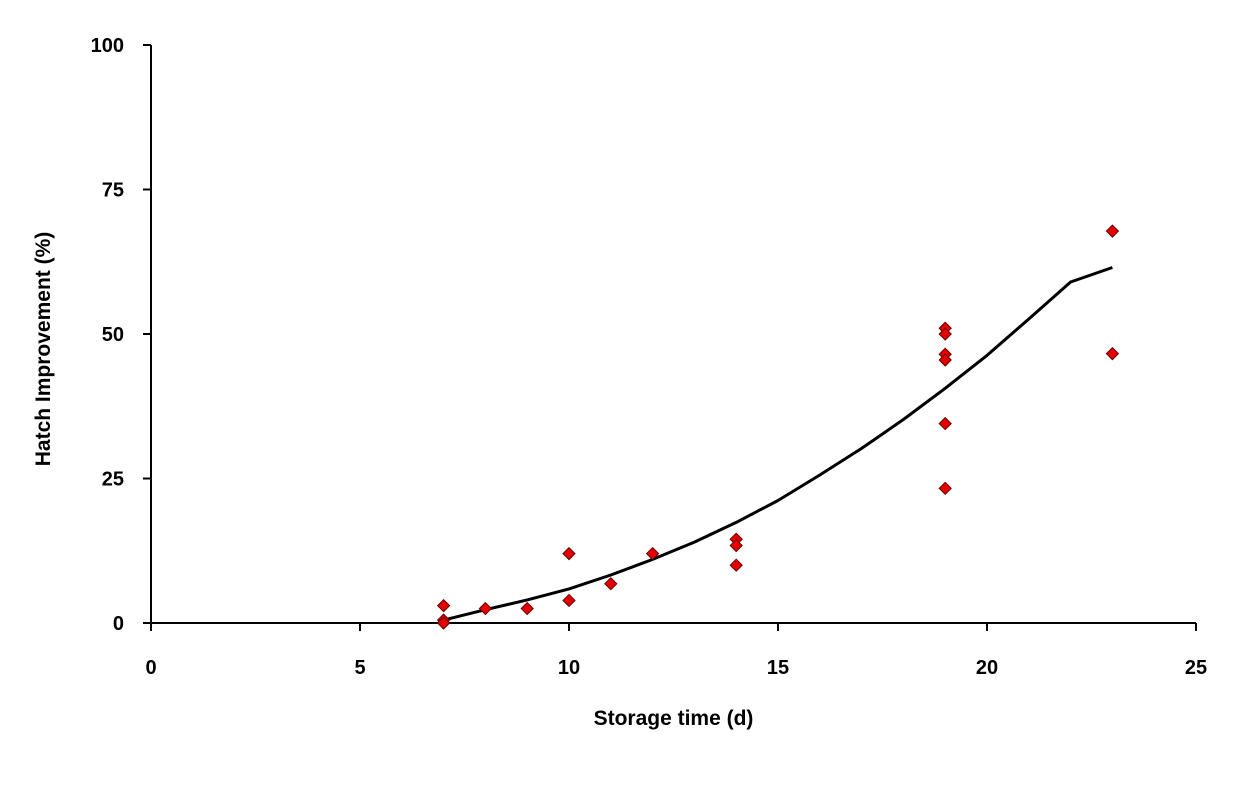 The height and width of the screenshot is (796, 1237). What do you see at coordinates (107, 46) in the screenshot?
I see `y-tick-label: 100` at bounding box center [107, 46].